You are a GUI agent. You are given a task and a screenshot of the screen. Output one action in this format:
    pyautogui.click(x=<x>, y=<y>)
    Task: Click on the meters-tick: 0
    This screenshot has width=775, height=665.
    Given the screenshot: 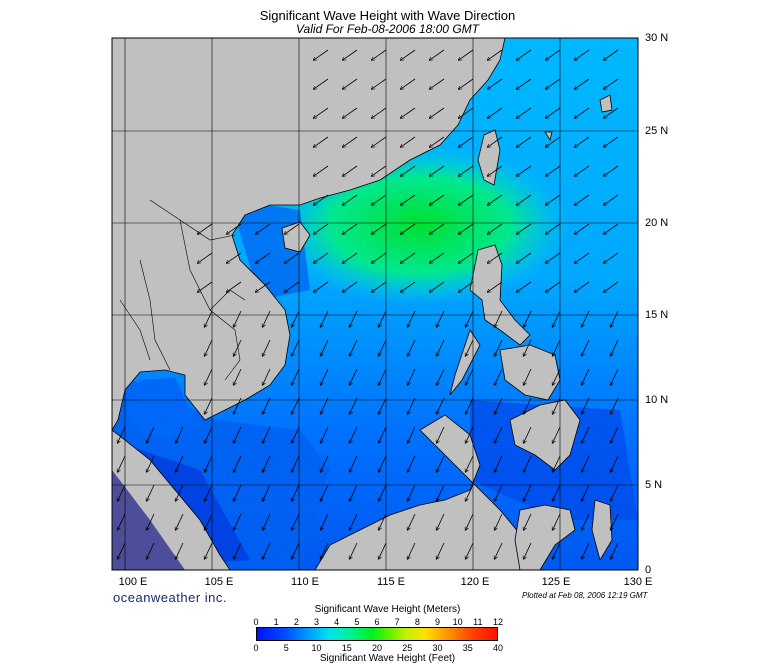 What is the action you would take?
    pyautogui.click(x=256, y=622)
    